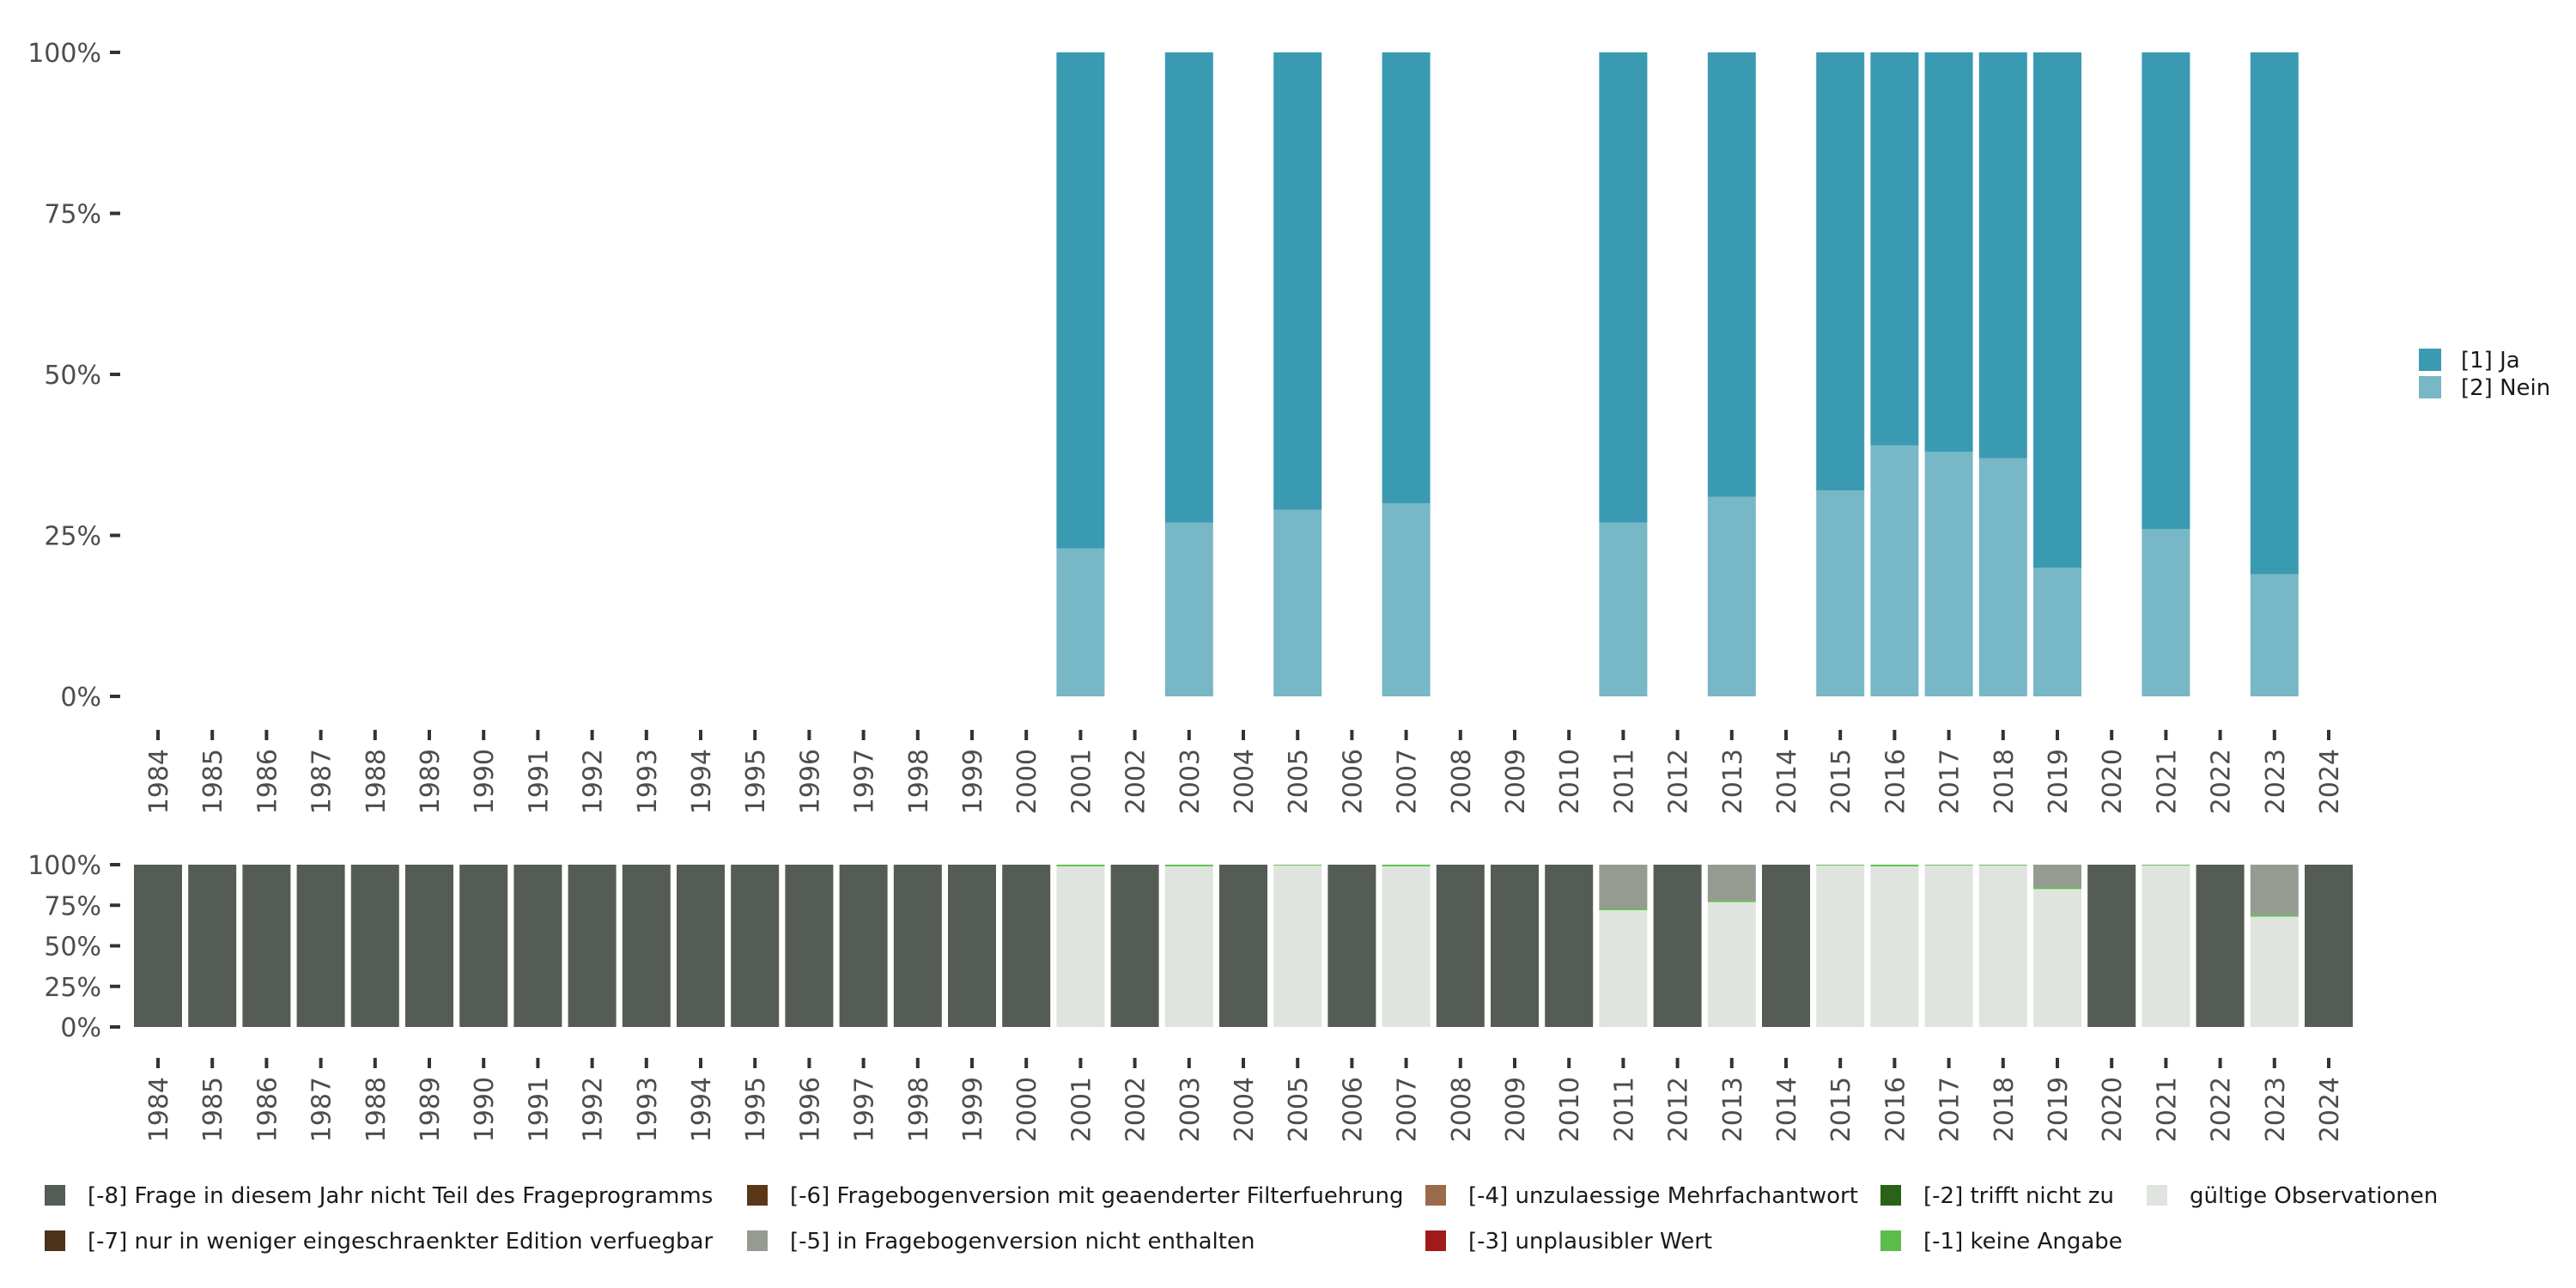 Image resolution: width=2576 pixels, height=1288 pixels. What do you see at coordinates (321, 946) in the screenshot?
I see `bottom-bar-1987--8-frage-in-diesem-jahr-nicht-teil-des-frageprogramms` at bounding box center [321, 946].